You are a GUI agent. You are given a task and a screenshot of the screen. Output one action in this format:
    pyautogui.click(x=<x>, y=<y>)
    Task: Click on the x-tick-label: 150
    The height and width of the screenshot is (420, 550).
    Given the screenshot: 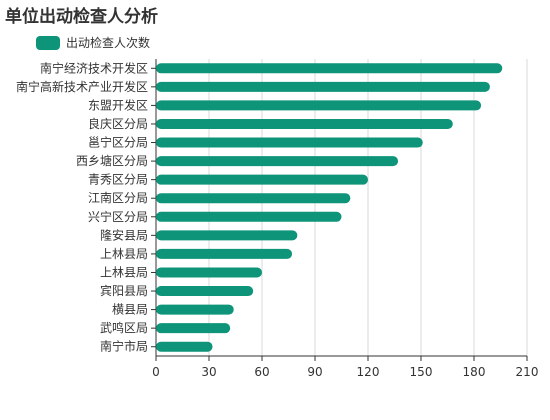 What is the action you would take?
    pyautogui.click(x=421, y=372)
    